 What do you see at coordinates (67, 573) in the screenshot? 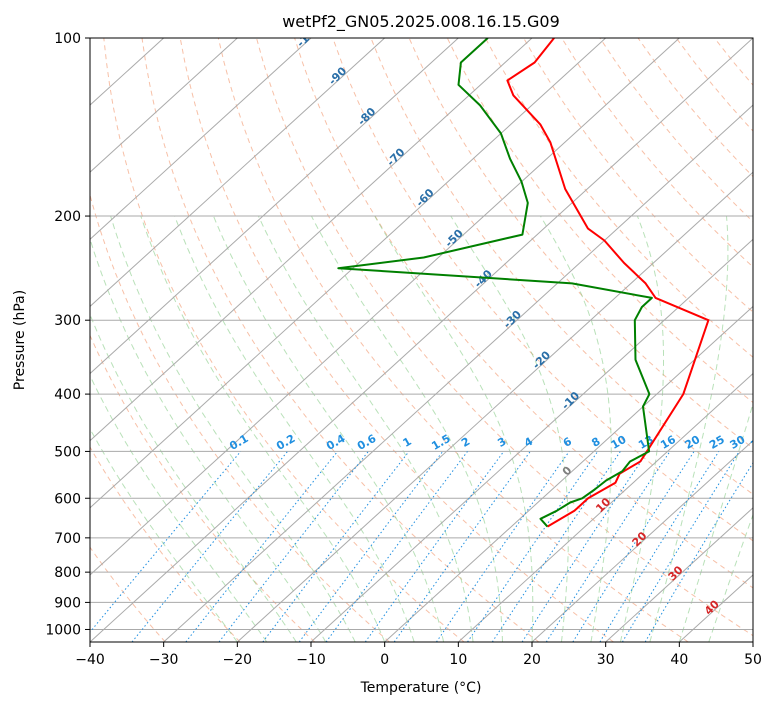
I see `y-tick-label: 800` at bounding box center [67, 573].